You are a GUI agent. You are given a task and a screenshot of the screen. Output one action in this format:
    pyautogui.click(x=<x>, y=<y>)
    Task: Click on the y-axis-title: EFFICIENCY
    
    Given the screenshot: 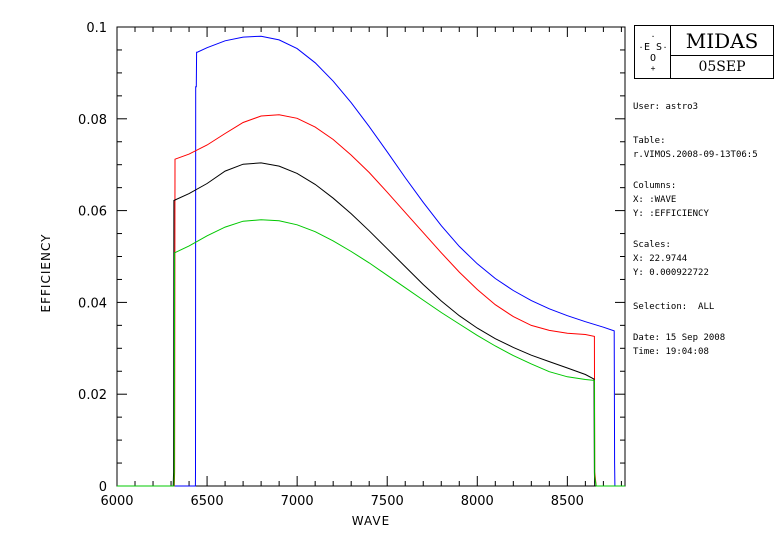 What is the action you would take?
    pyautogui.click(x=46, y=273)
    